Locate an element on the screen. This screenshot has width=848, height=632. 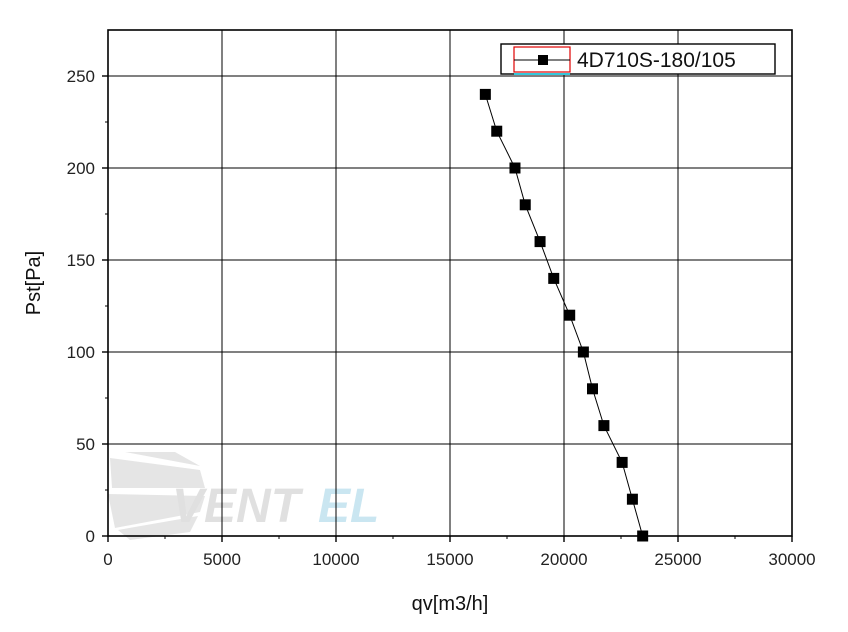
x-tick-label: 25000 is located at coordinates (677, 559).